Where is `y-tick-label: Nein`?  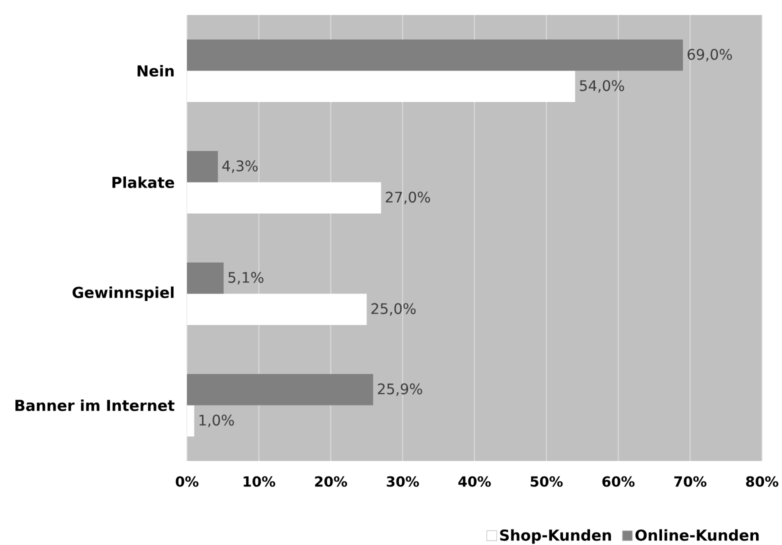
y-tick-label: Nein is located at coordinates (156, 70).